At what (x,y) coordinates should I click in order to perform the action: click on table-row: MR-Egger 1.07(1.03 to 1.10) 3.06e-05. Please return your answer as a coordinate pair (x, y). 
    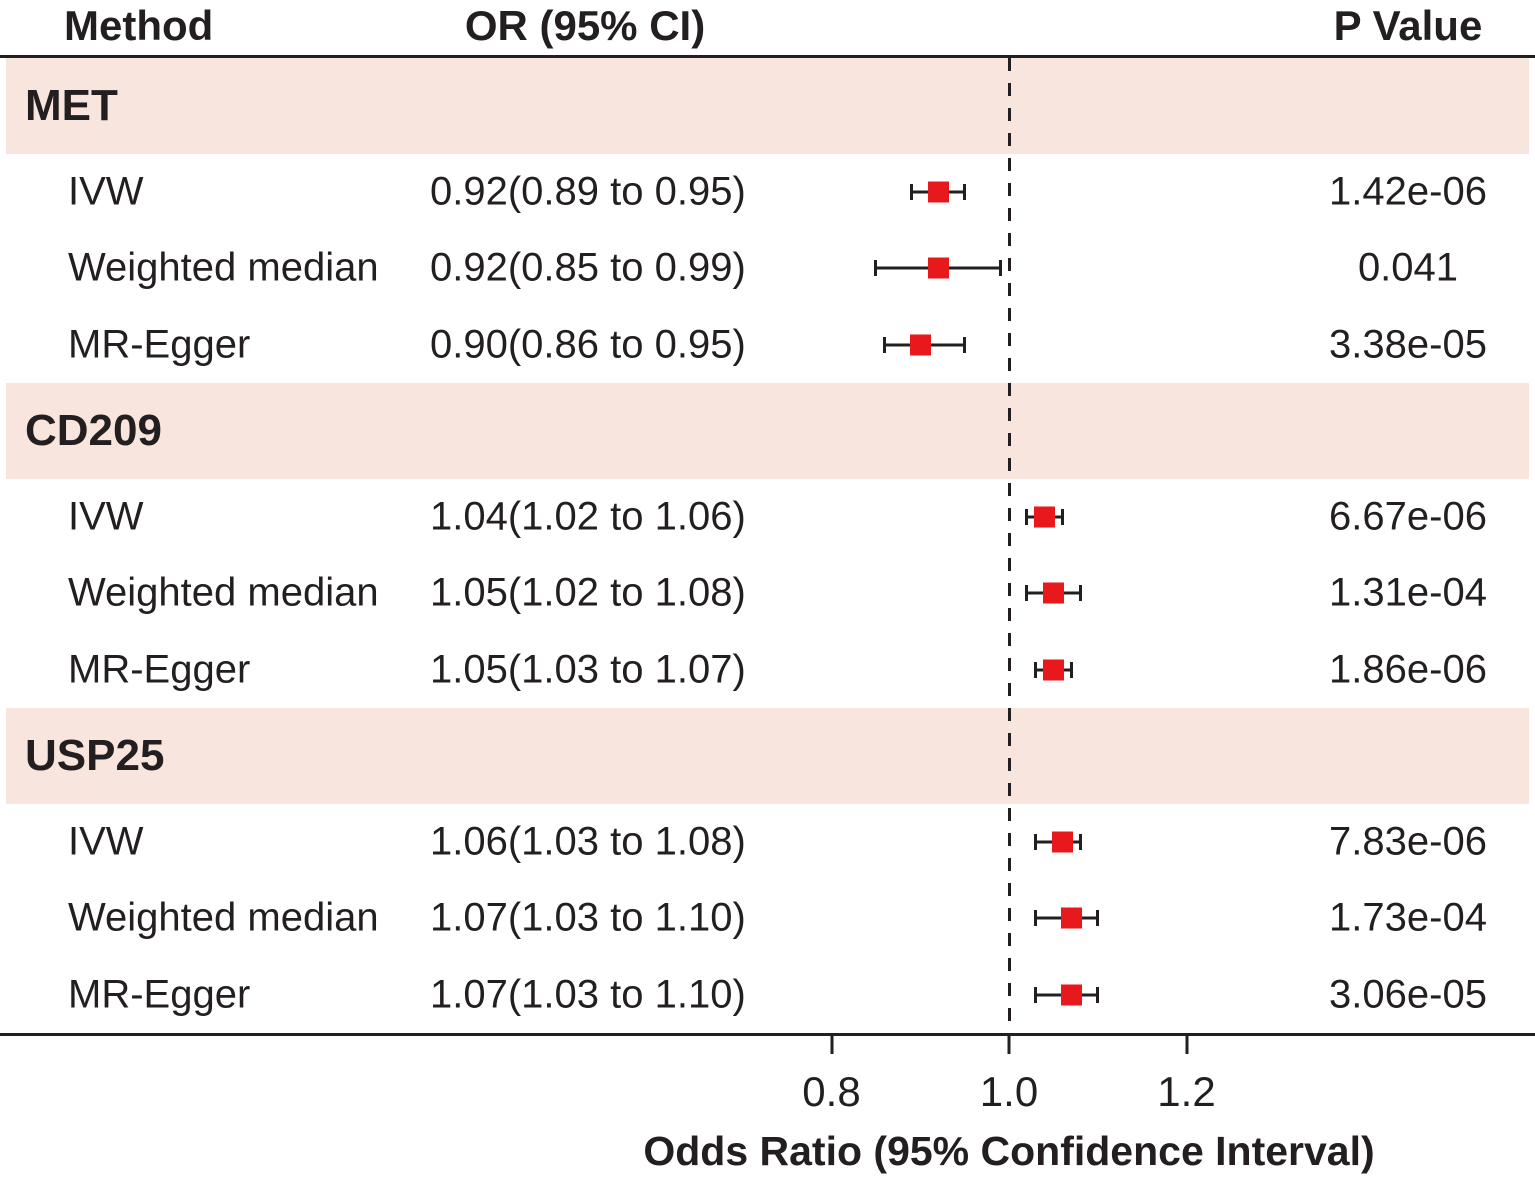
    Looking at the image, I should click on (767, 995).